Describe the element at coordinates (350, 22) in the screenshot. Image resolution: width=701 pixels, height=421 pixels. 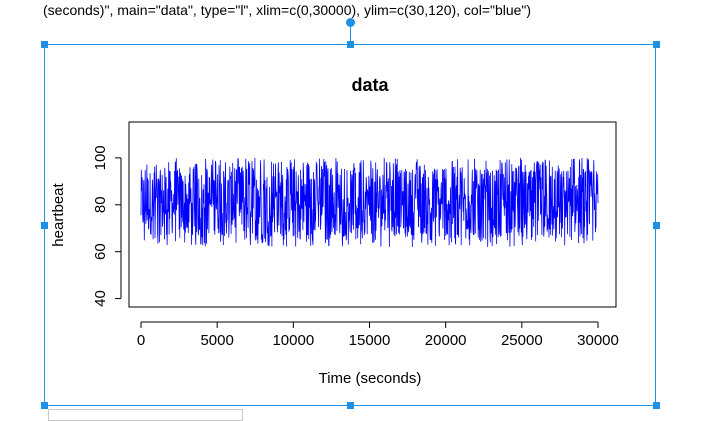
I see `rotation-handle` at that location.